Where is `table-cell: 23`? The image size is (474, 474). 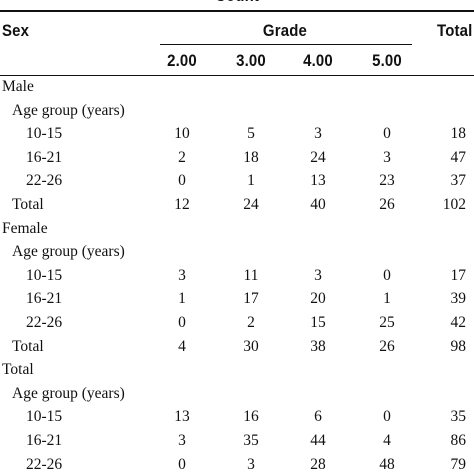
table-cell: 23 is located at coordinates (387, 181).